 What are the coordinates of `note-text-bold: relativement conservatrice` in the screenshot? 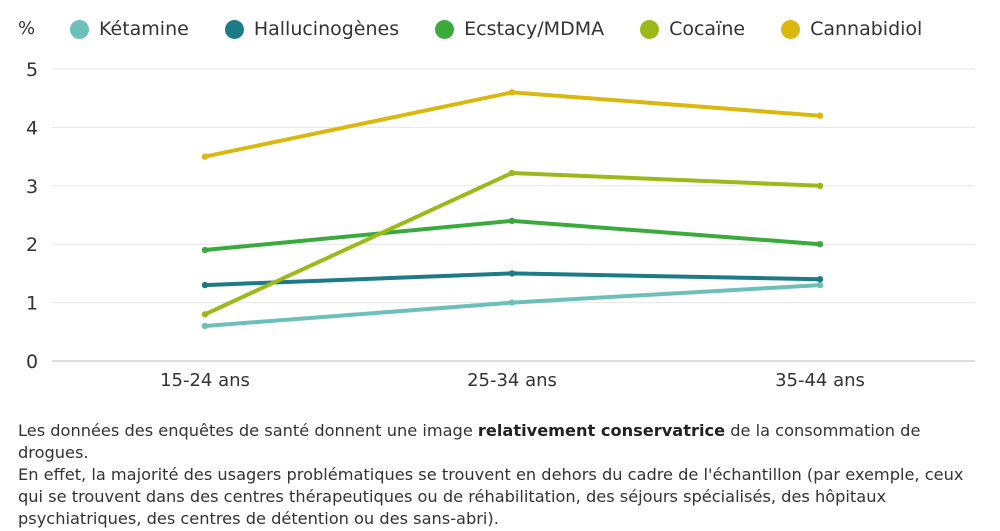 It's located at (601, 430).